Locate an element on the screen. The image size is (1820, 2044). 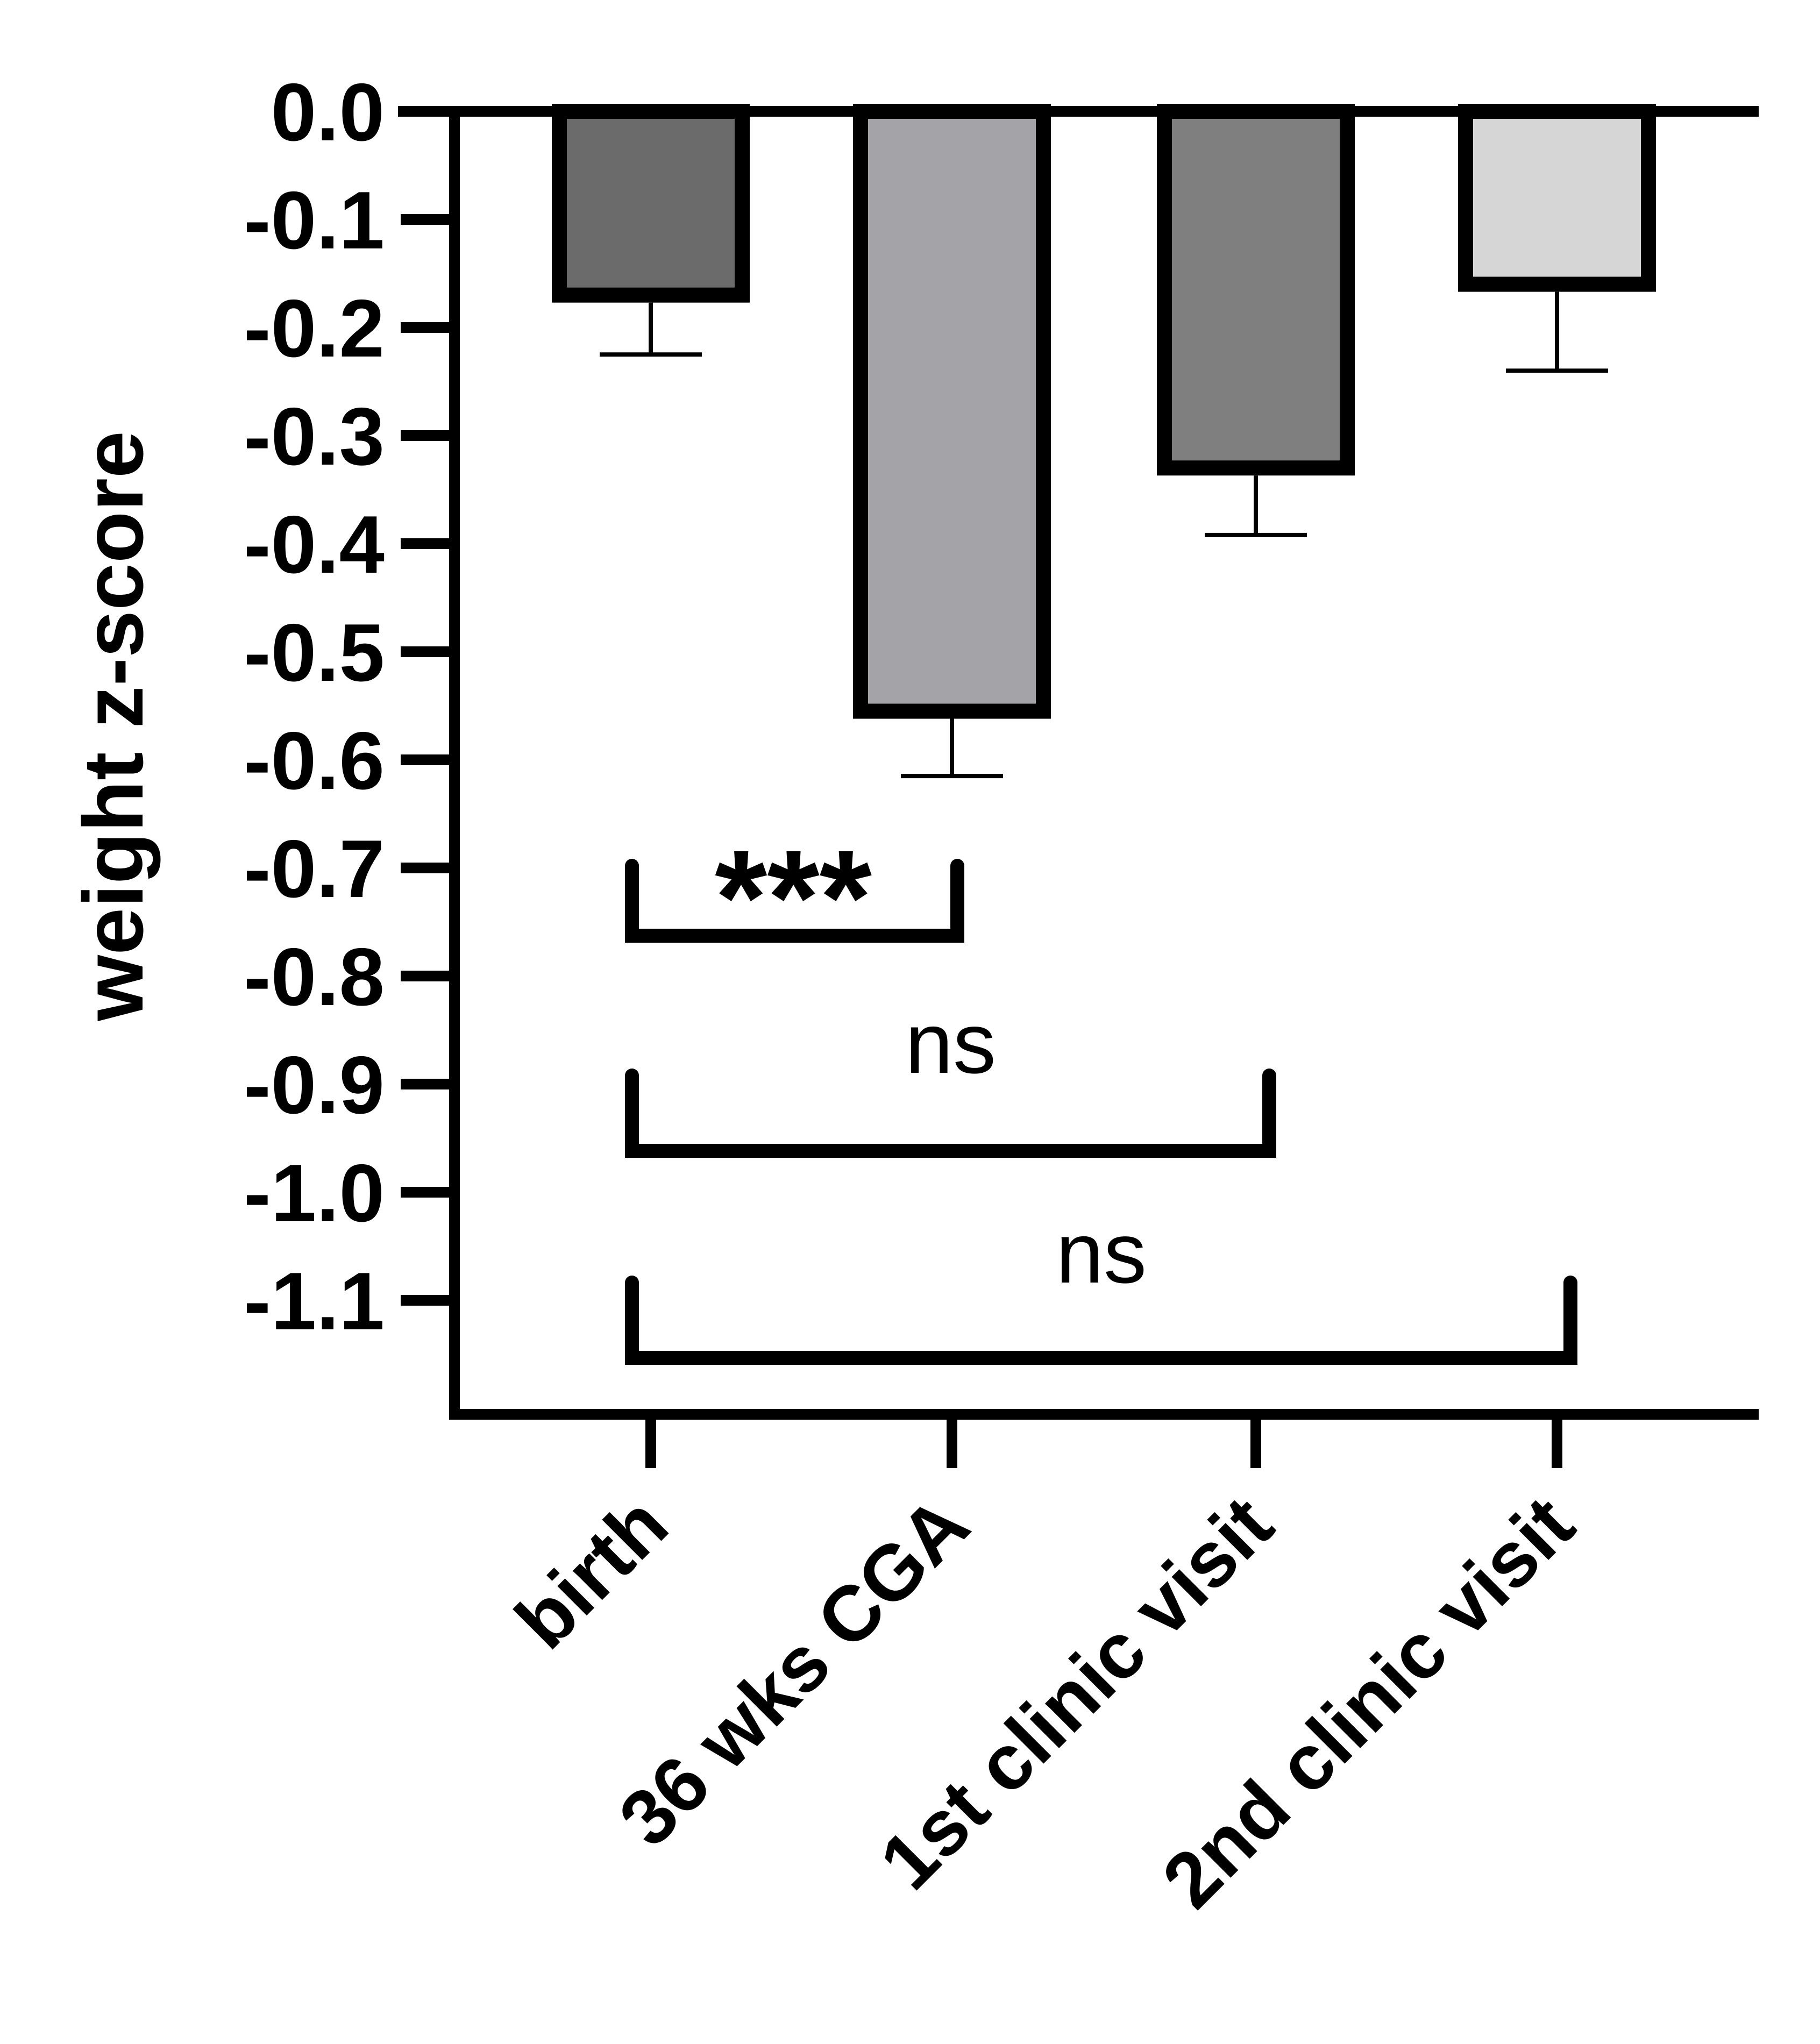
y-tick-label: -0.9 is located at coordinates (315, 1085).